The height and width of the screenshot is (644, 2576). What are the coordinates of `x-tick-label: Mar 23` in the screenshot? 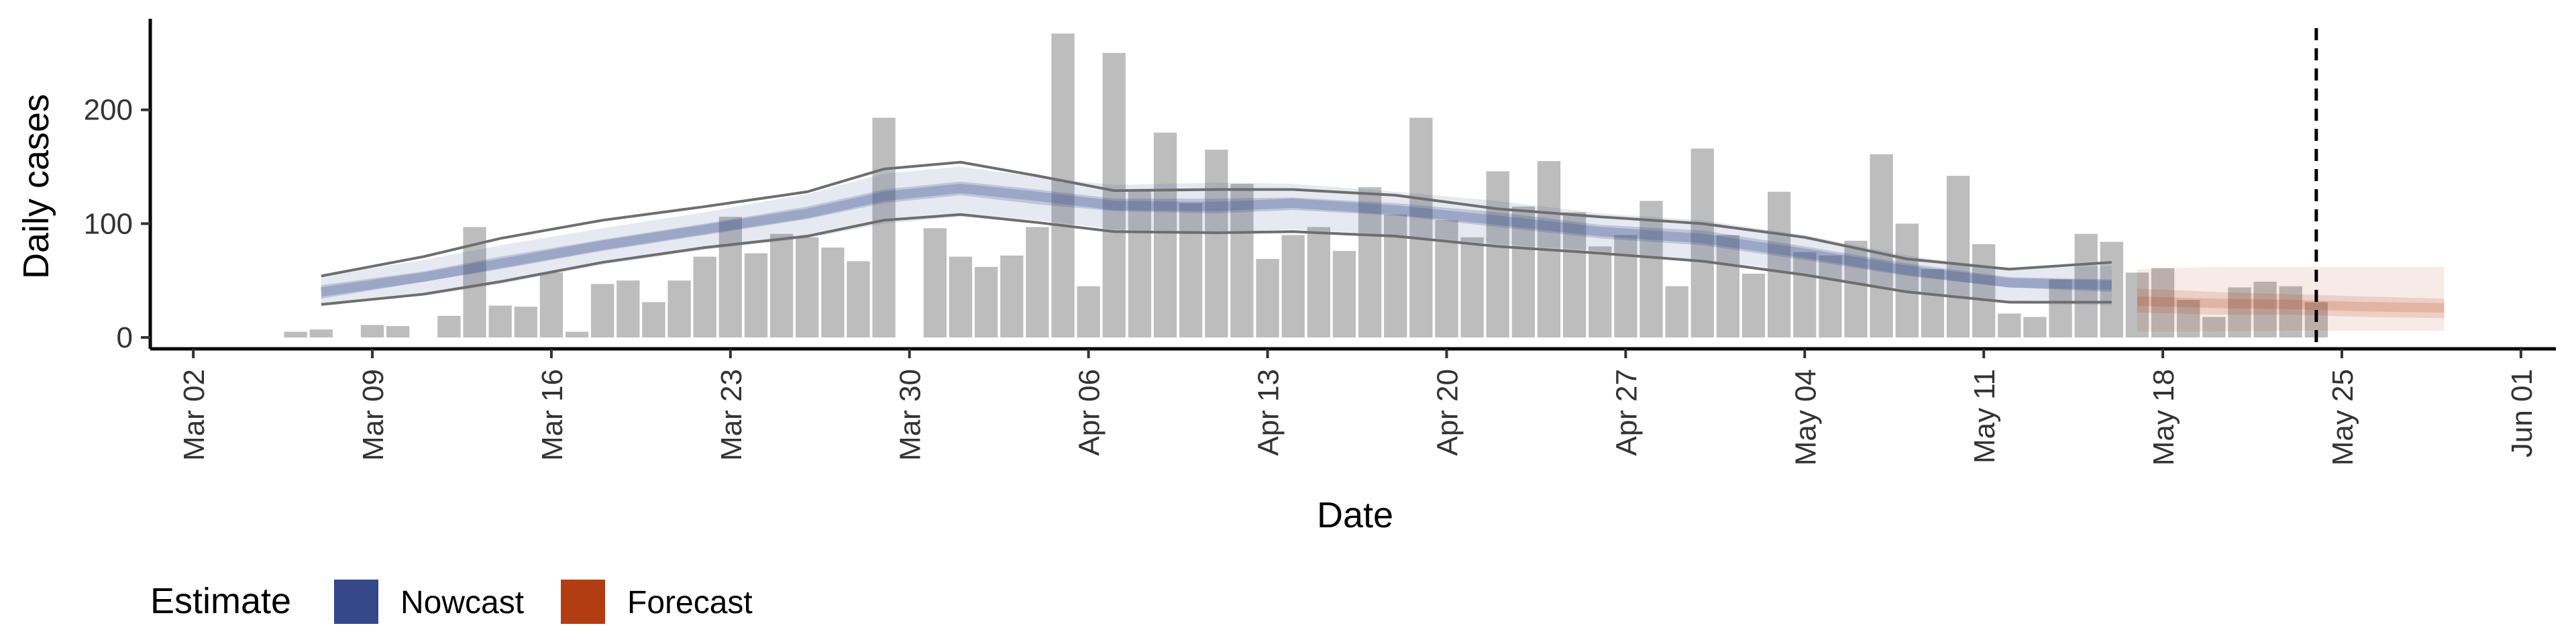 It's located at (731, 415).